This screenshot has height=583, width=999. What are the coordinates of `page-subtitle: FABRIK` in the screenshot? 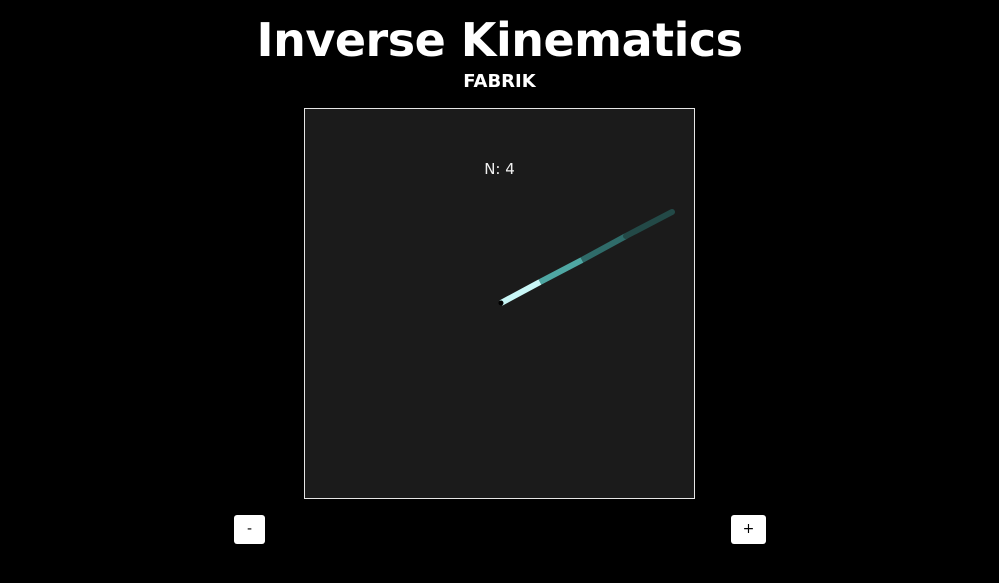 It's located at (499, 81).